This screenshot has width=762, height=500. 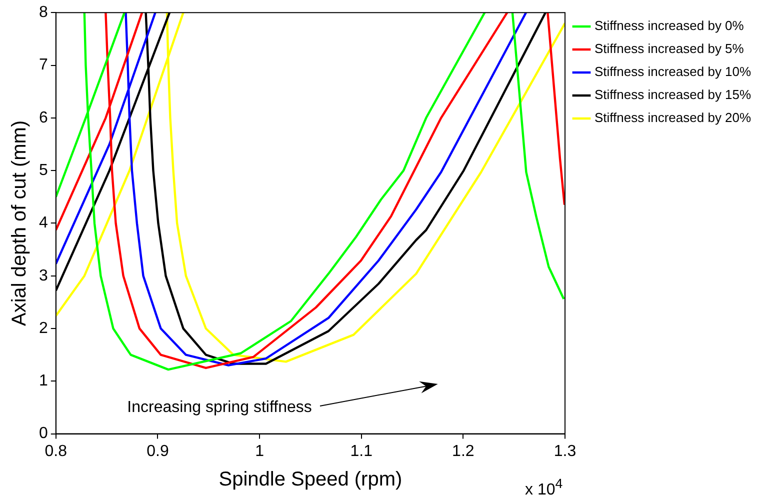 I want to click on x-tick-label: 1.3, so click(x=565, y=451).